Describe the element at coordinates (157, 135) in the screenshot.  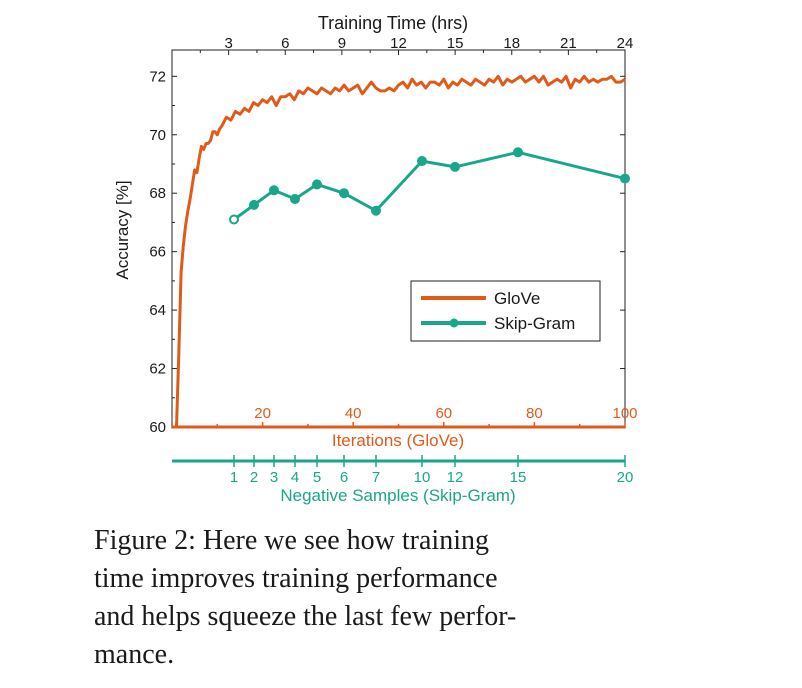
I see `y-tick-label: 70` at that location.